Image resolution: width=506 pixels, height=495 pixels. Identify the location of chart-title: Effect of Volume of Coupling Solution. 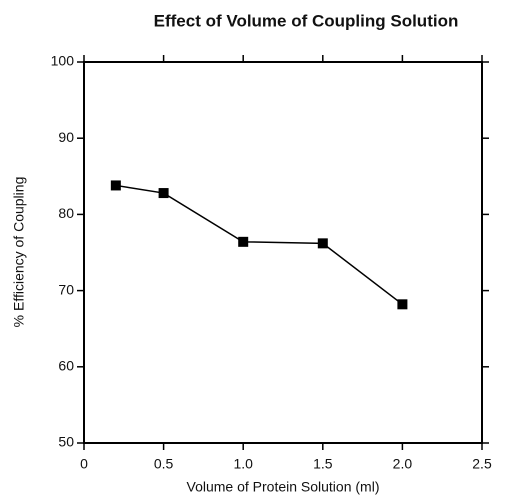
(306, 20).